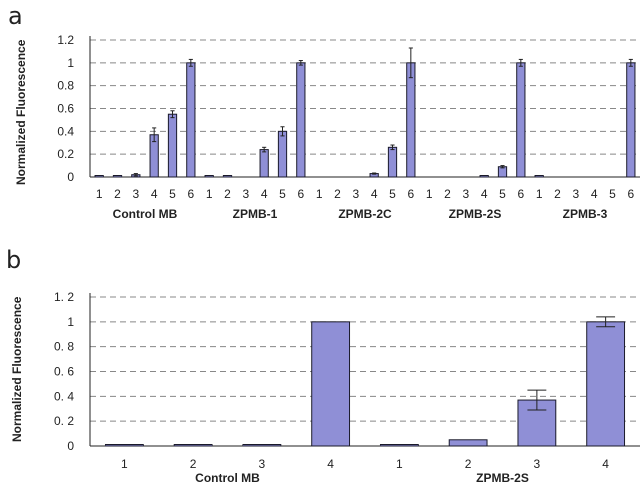  Describe the element at coordinates (64, 421) in the screenshot. I see `chart-b-ytick-label: 0. 2` at that location.